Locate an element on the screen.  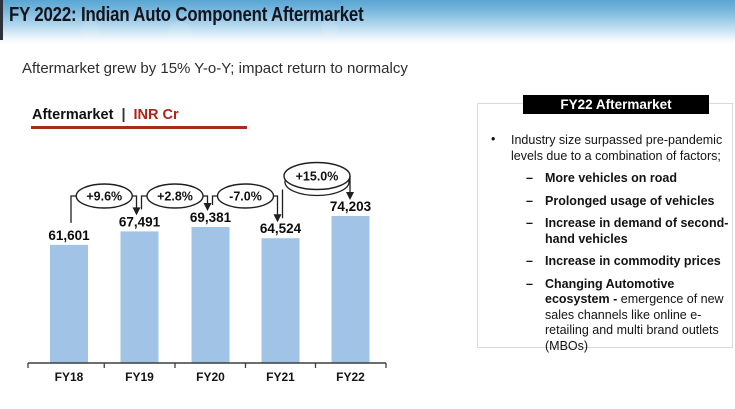
bar-FY18 is located at coordinates (69, 303).